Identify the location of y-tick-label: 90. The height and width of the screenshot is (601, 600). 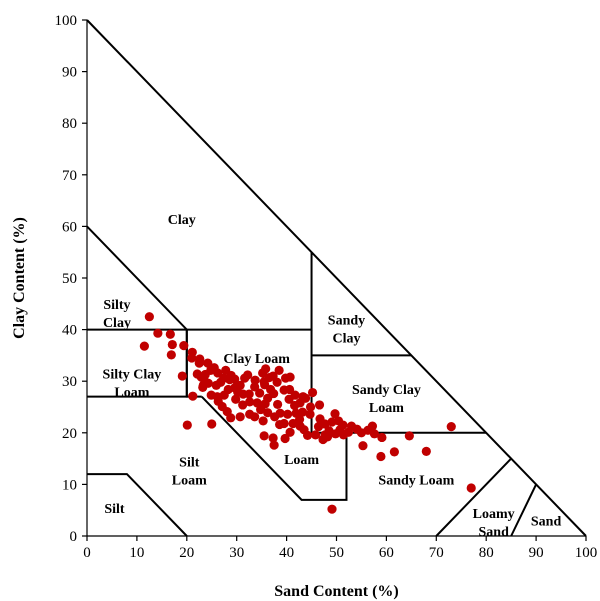
(69, 73).